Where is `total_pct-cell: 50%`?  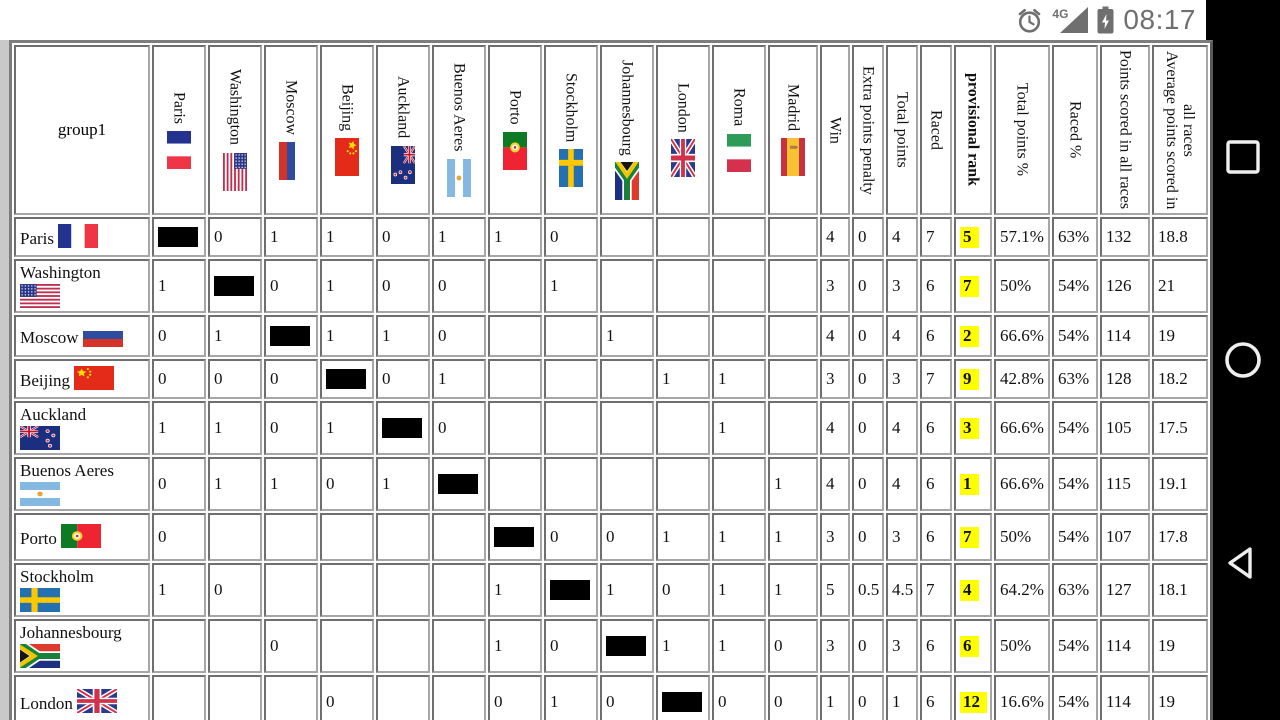 total_pct-cell: 50% is located at coordinates (1022, 537).